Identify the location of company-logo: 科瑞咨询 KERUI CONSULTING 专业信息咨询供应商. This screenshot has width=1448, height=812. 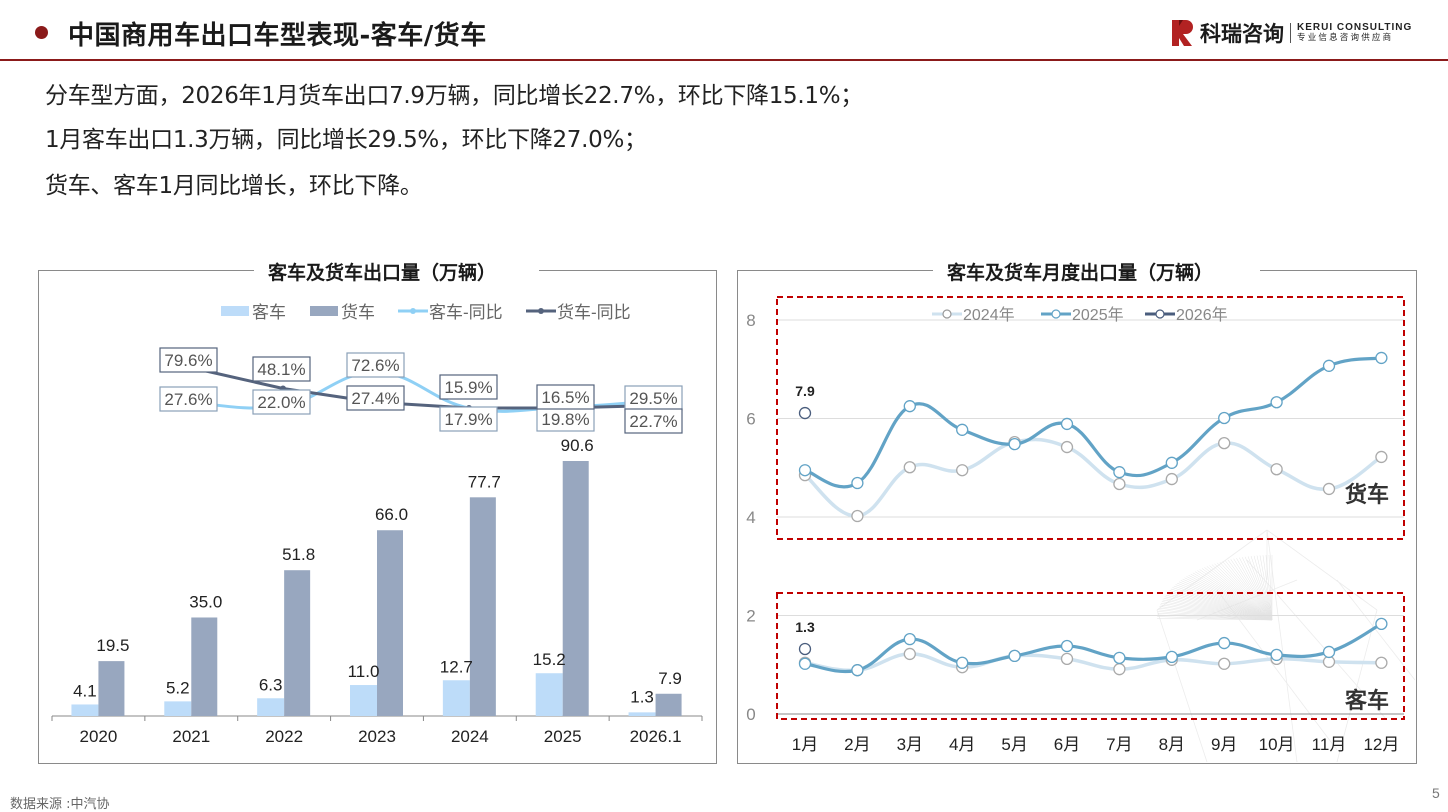
(1292, 33).